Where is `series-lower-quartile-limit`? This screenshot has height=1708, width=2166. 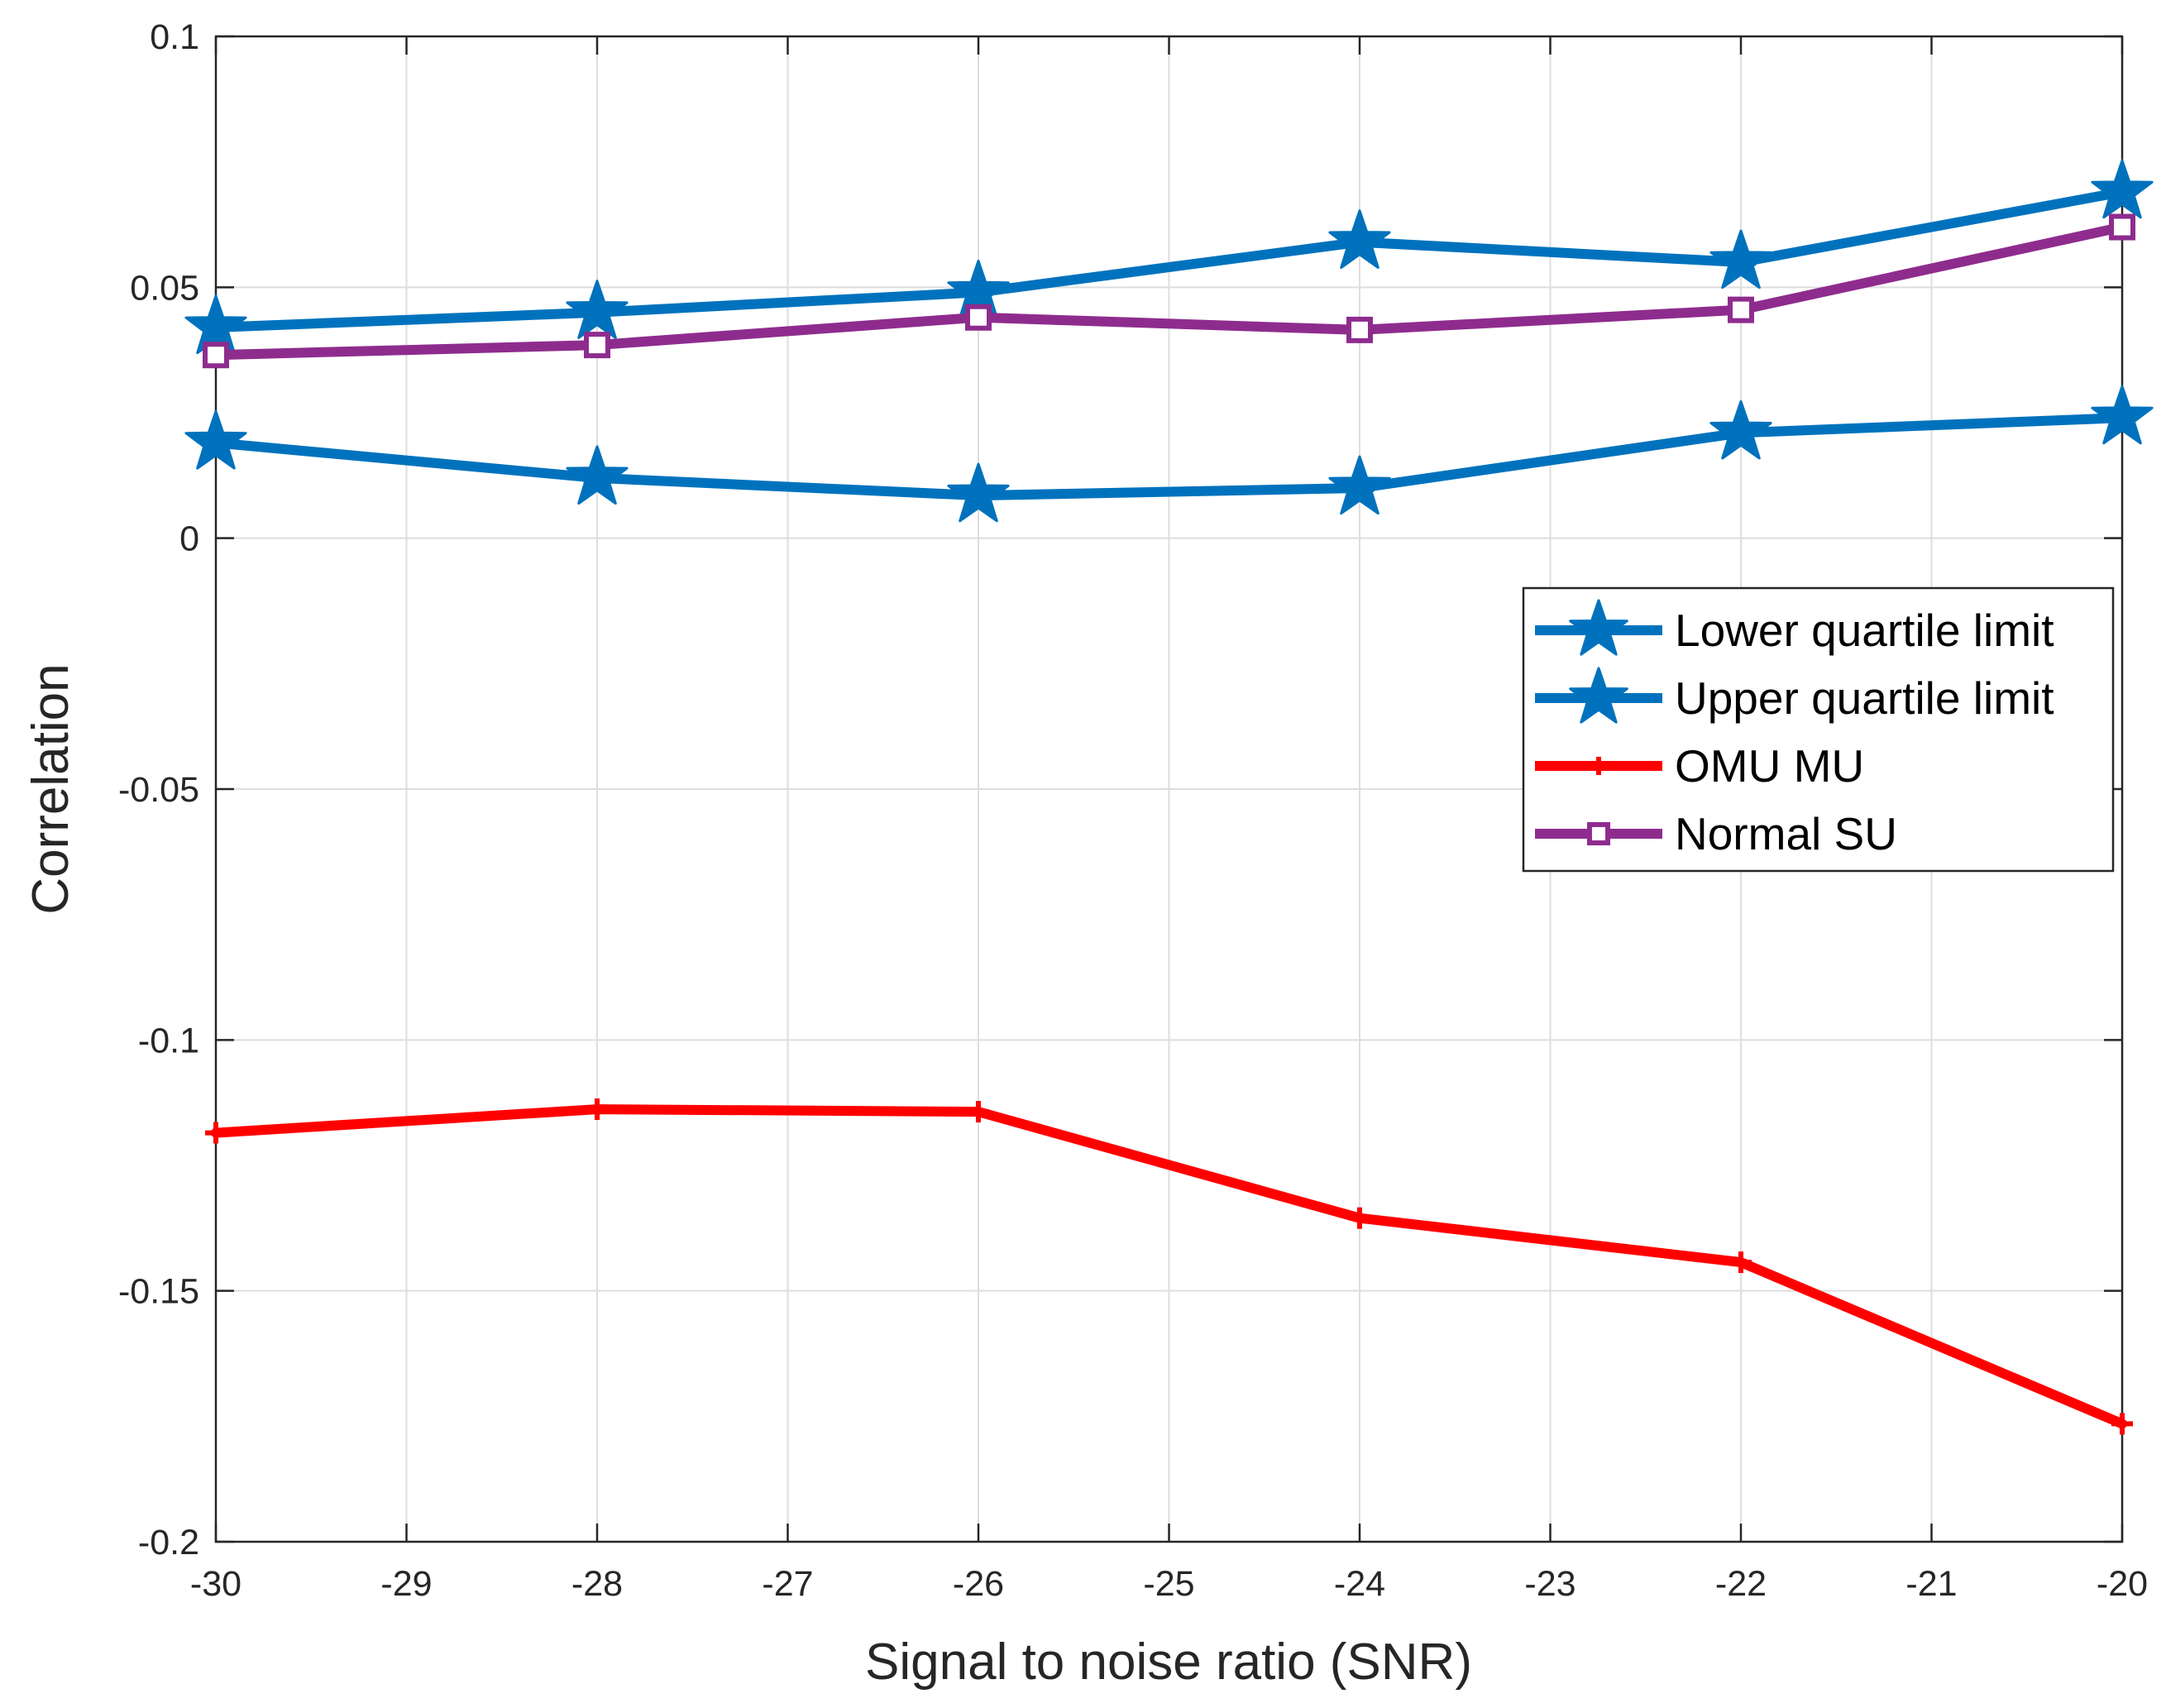 series-lower-quartile-limit is located at coordinates (1169, 454).